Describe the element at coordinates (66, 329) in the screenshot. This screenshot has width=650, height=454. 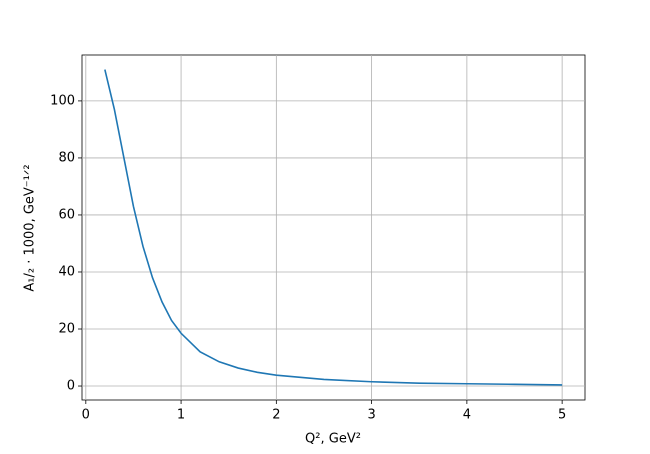
I see `y-tick-label: 20` at that location.